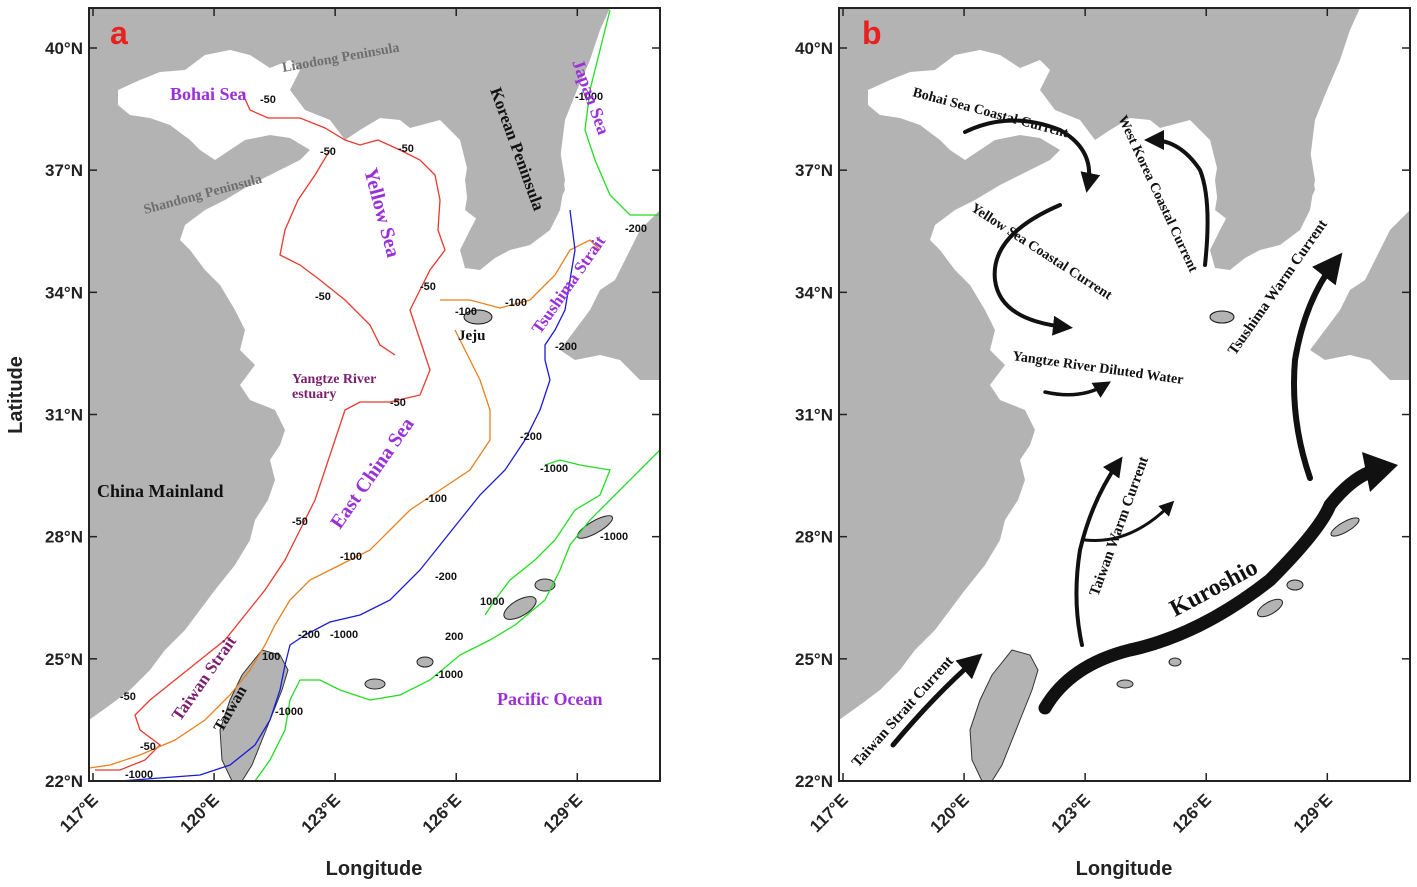 Image resolution: width=1417 pixels, height=887 pixels. What do you see at coordinates (1124, 869) in the screenshot?
I see `panel-b-xlabel: Longitude` at bounding box center [1124, 869].